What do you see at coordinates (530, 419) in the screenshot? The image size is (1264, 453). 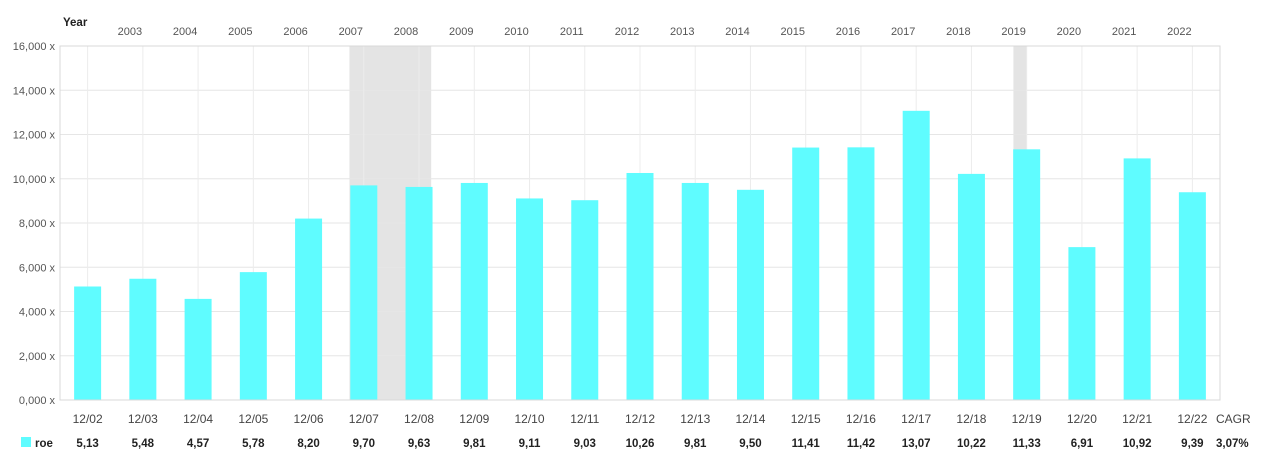 I see `x-tick-label: 12/10` at bounding box center [530, 419].